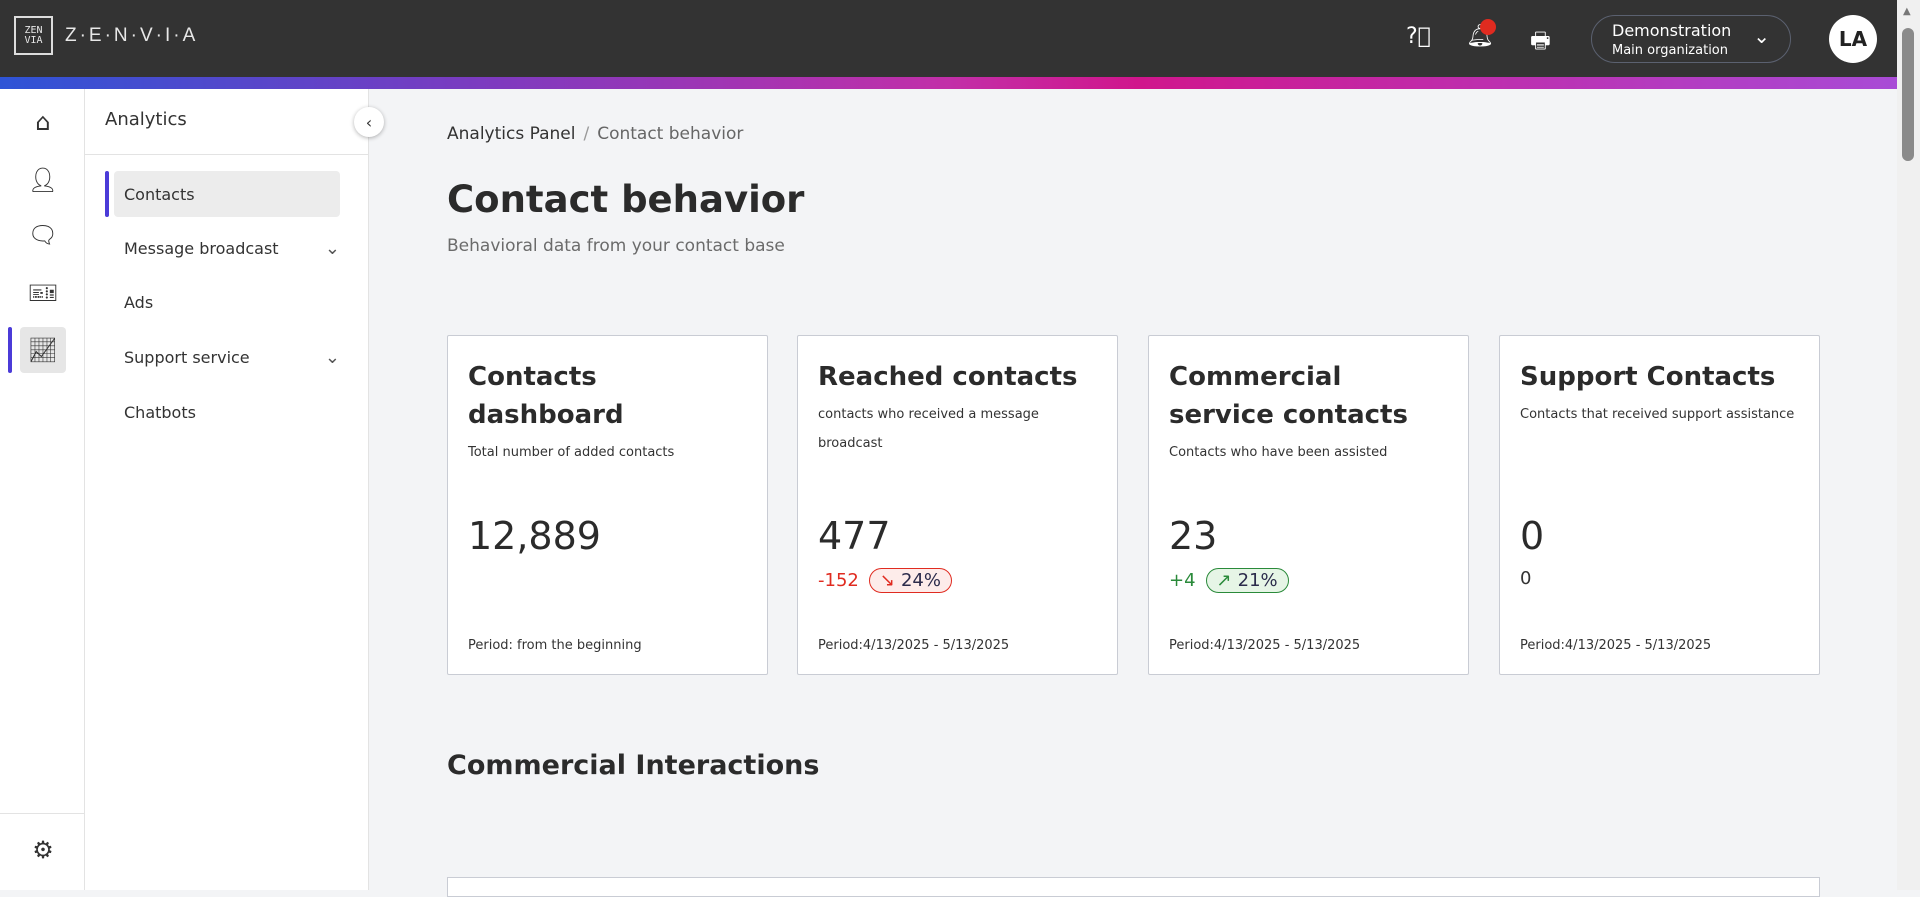 The height and width of the screenshot is (897, 1920). Describe the element at coordinates (1908, 94) in the screenshot. I see `scrollbar-thumb` at that location.